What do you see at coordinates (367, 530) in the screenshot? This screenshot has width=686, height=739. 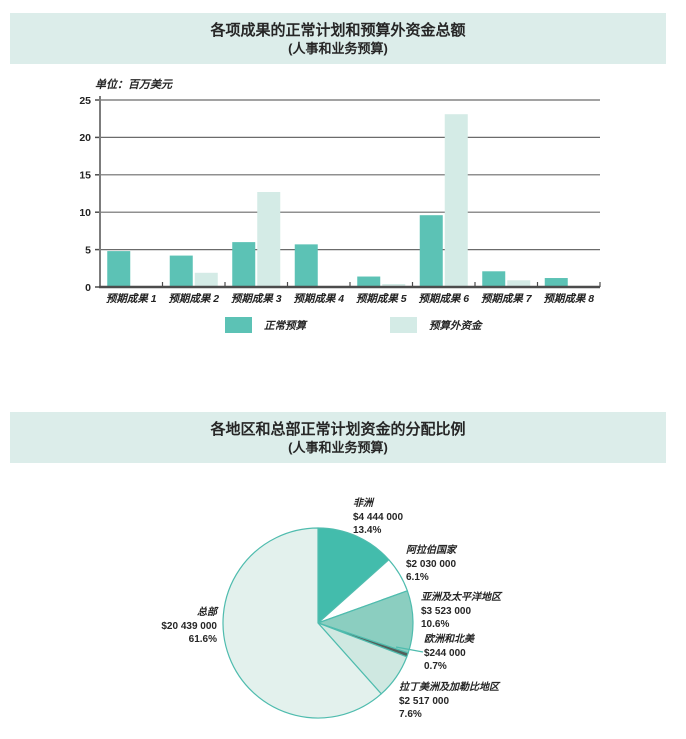 I see `pie-label-percent: 13.4%` at bounding box center [367, 530].